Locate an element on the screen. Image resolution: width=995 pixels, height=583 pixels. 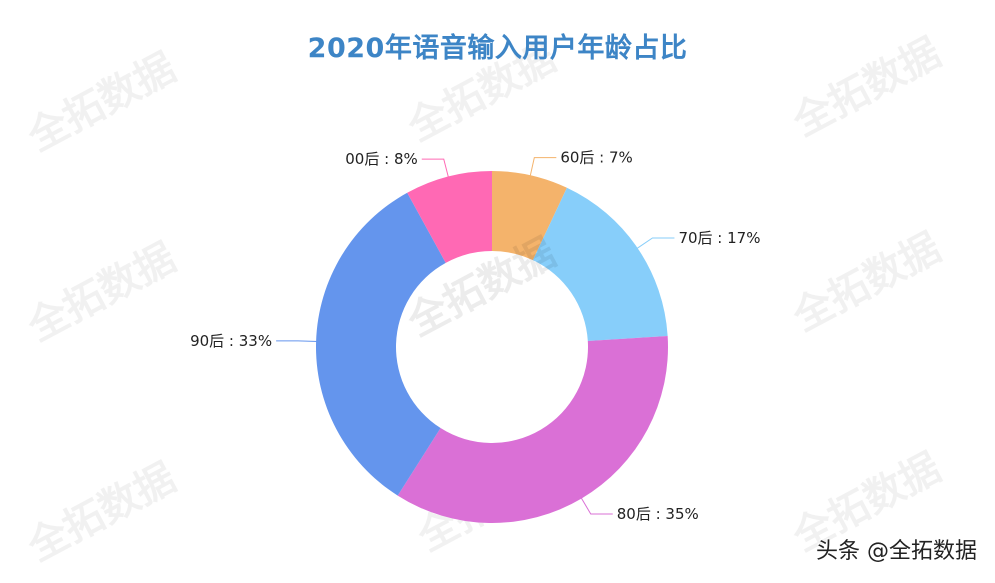
slice-60后 is located at coordinates (529, 216).